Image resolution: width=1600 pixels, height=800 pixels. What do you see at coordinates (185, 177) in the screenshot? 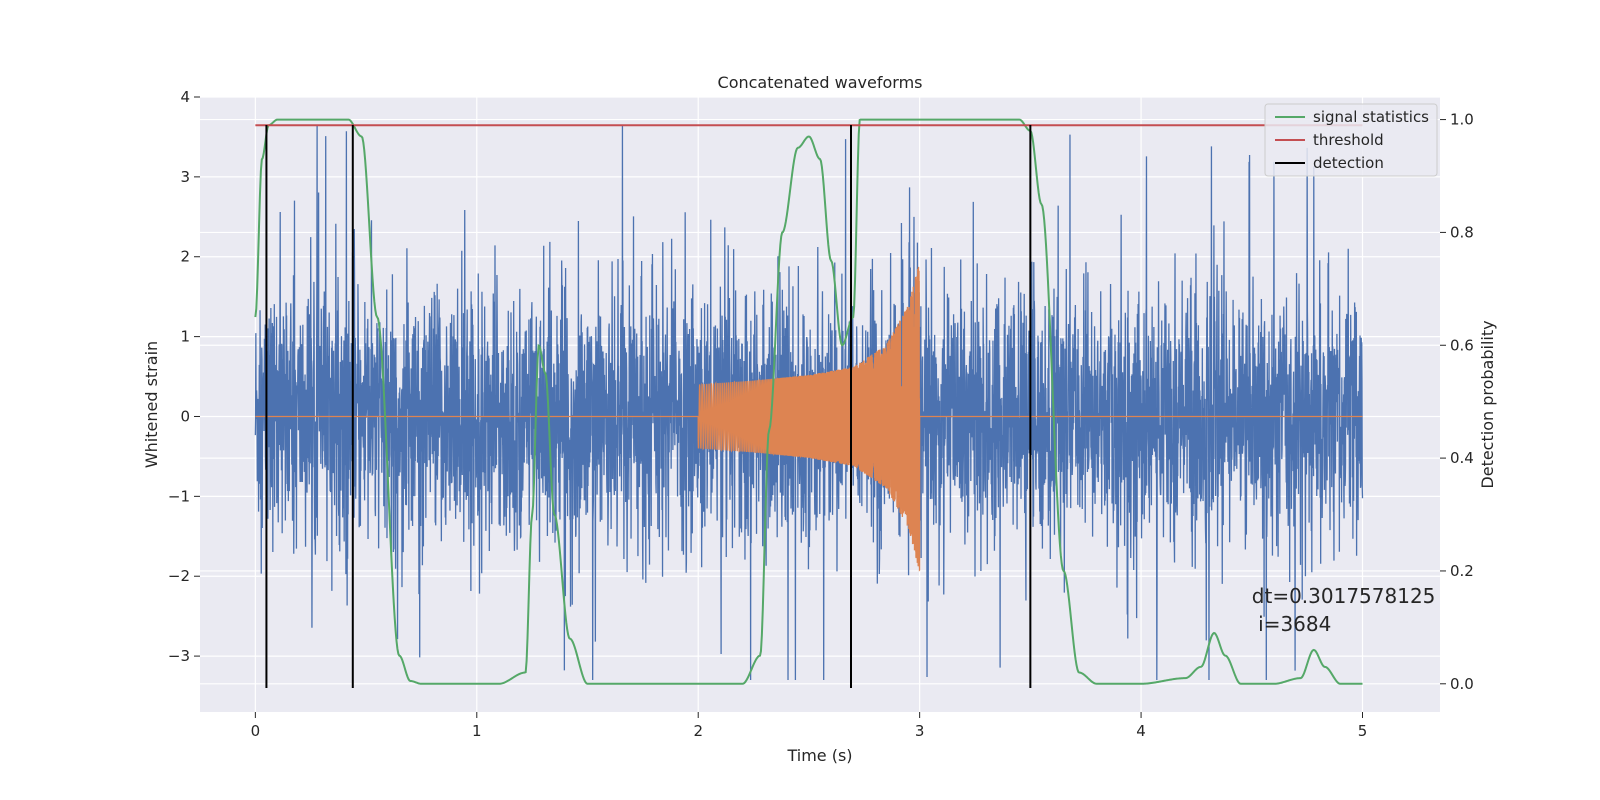
I see `y-tick-label: 3` at bounding box center [185, 177].